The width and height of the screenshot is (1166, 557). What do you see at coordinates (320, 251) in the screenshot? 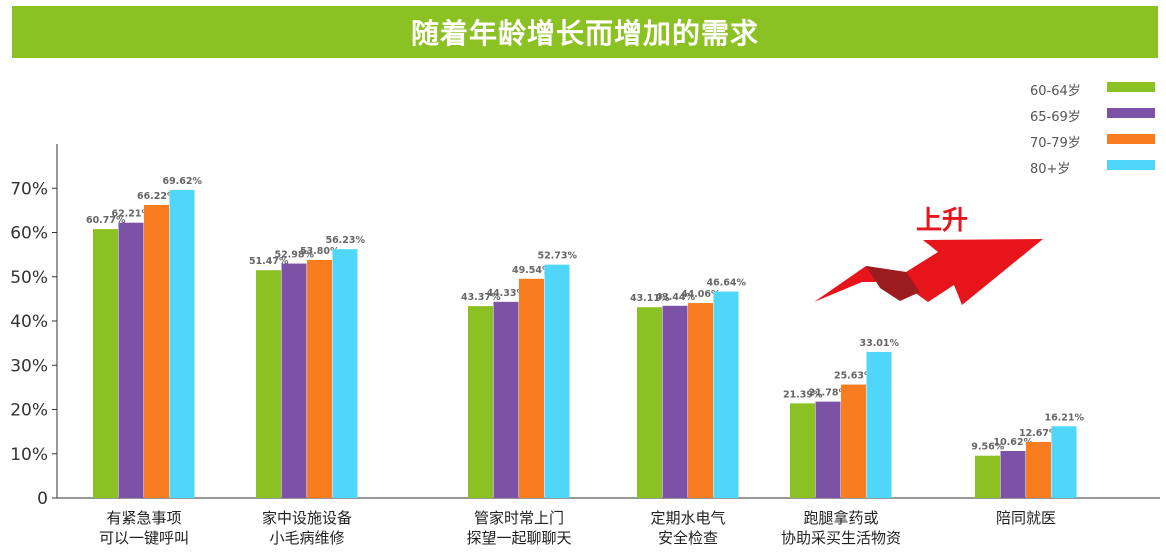
I see `data-label: 53.80%` at bounding box center [320, 251].